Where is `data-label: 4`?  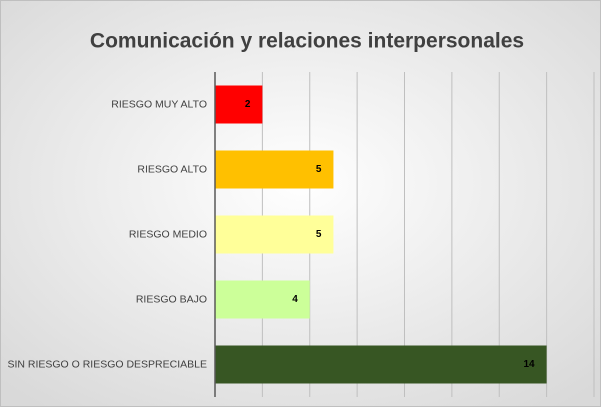 data-label: 4 is located at coordinates (295, 299).